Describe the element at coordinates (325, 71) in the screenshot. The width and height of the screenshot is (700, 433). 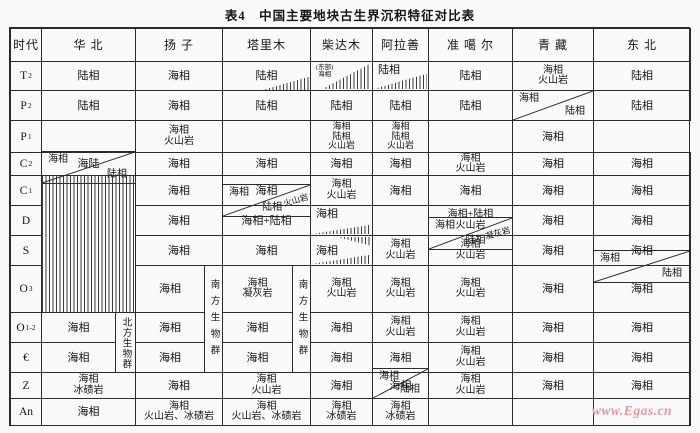
I see `cell-text: (东部) 海相` at that location.